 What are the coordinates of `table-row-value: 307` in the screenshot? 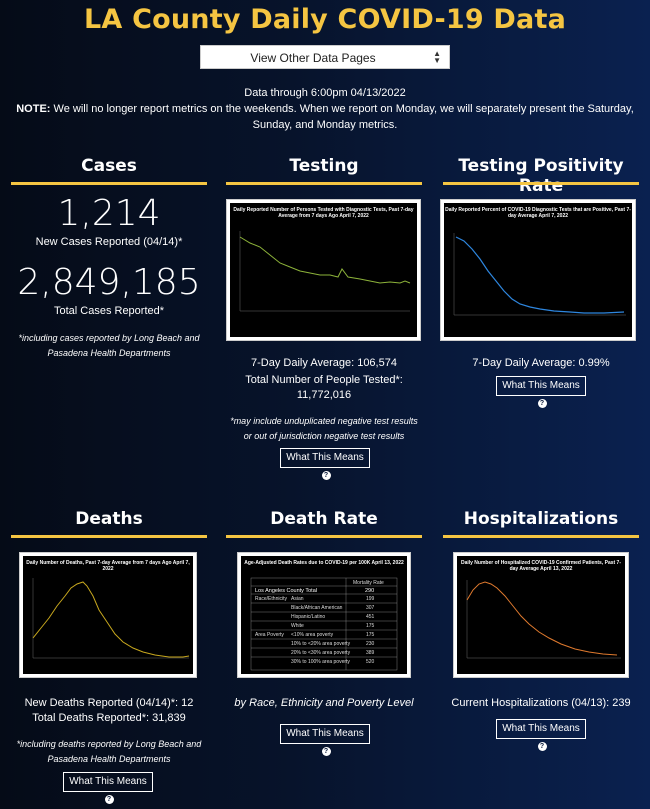 It's located at (370, 608).